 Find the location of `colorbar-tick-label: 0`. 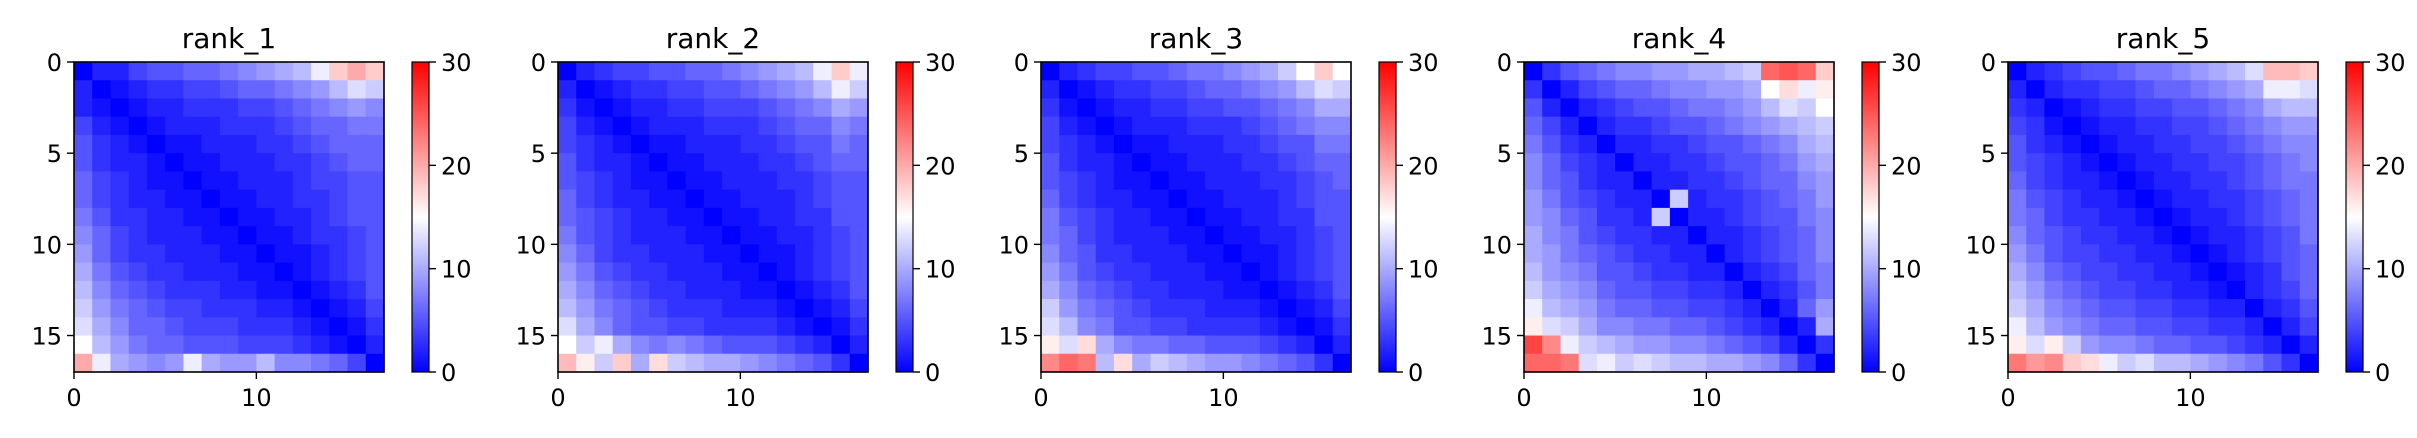

colorbar-tick-label: 0 is located at coordinates (1898, 373).